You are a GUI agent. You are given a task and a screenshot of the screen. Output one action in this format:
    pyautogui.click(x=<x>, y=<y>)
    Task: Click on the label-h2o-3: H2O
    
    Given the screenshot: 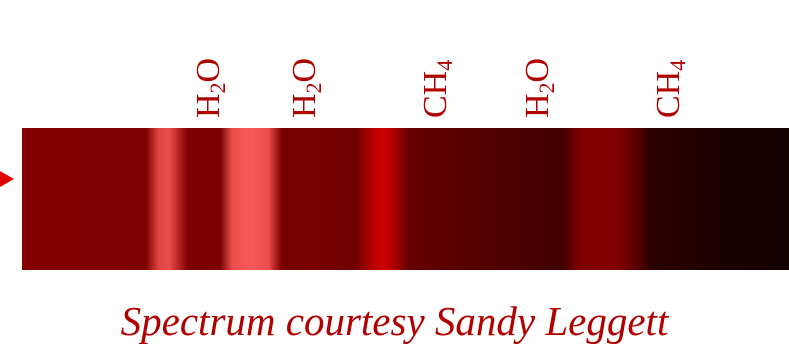 What is the action you would take?
    pyautogui.click(x=539, y=87)
    